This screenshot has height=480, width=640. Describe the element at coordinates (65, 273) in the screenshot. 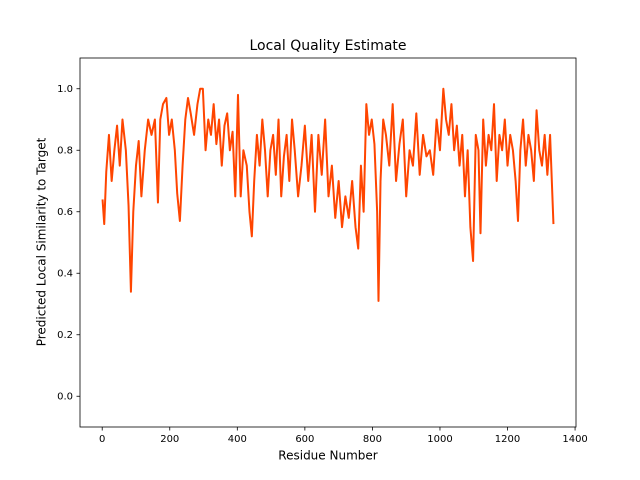

I see `y-tick-label: 0.4` at that location.